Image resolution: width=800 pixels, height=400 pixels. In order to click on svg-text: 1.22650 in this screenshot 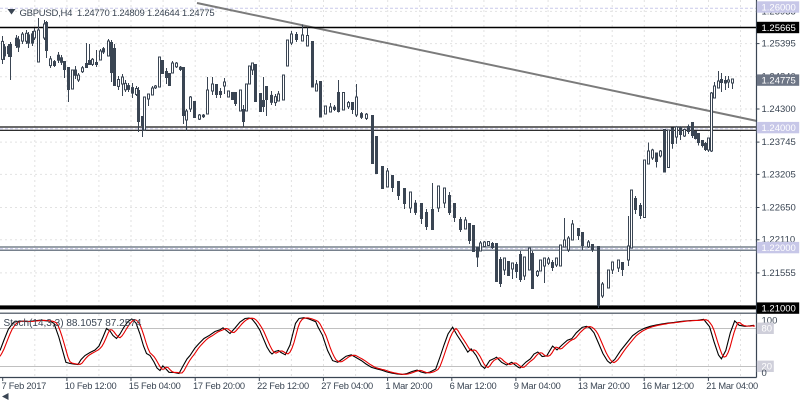, I will do `click(779, 207)`.